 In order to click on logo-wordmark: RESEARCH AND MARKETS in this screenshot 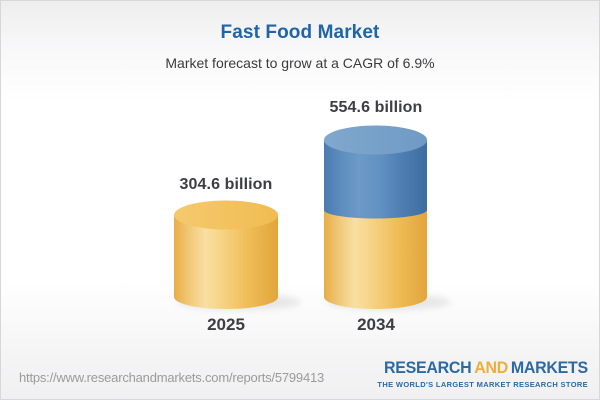, I will do `click(486, 368)`.